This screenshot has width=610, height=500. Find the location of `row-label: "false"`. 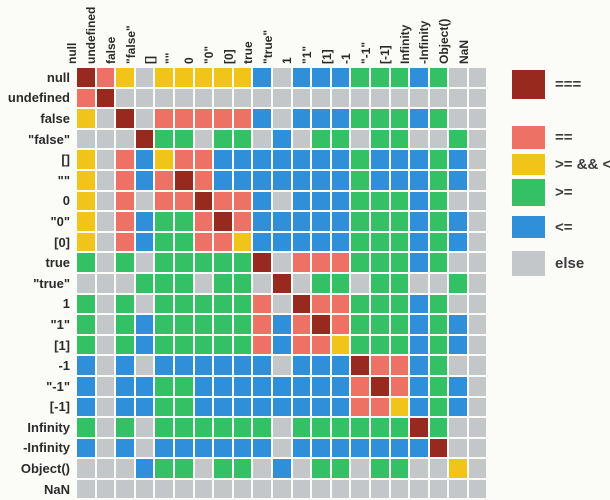

row-label: "false" is located at coordinates (49, 139).